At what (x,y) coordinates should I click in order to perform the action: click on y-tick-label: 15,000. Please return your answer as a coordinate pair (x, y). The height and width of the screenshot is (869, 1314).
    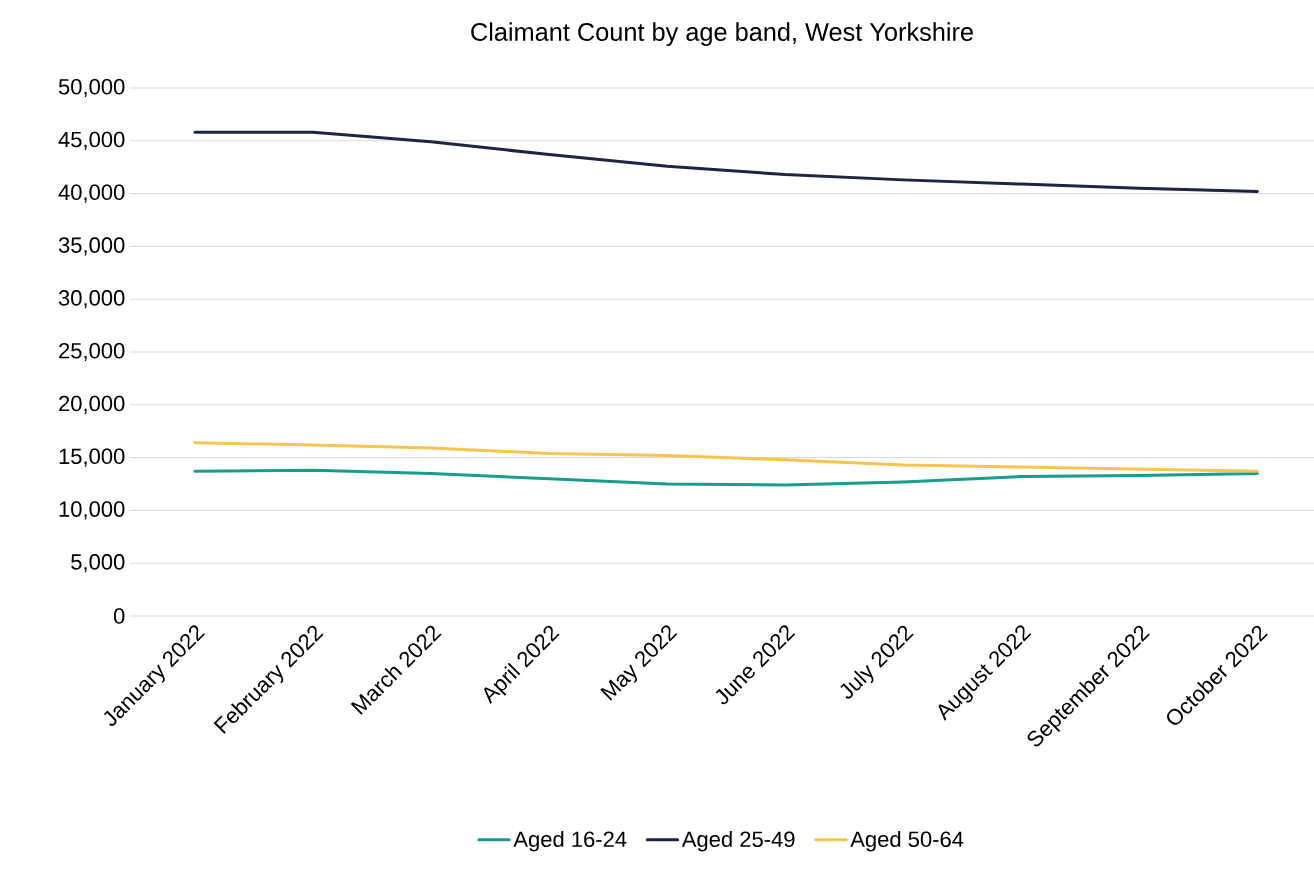
    Looking at the image, I should click on (92, 457).